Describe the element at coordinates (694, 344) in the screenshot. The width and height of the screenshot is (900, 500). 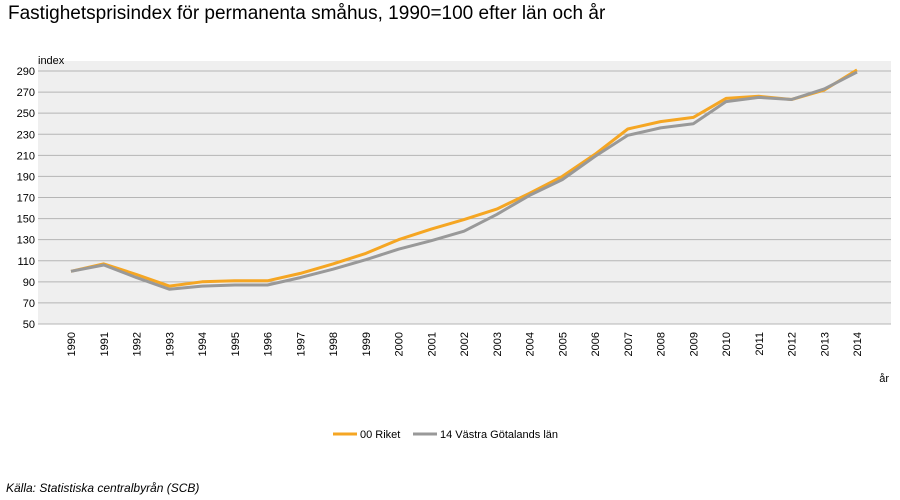
I see `x-tick-label-2009: 2009` at that location.